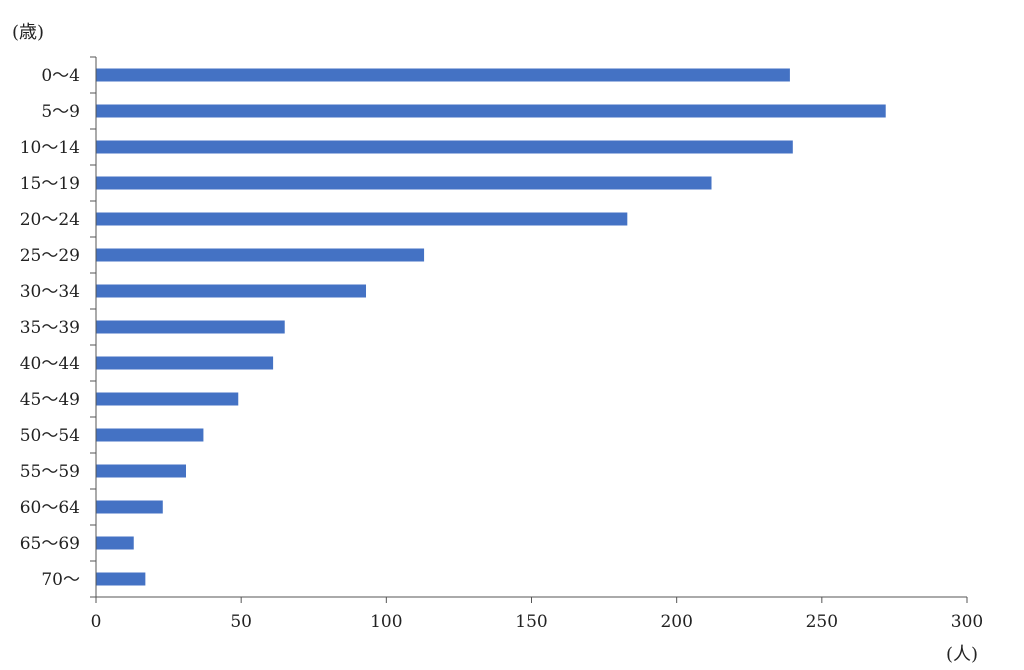 Image resolution: width=1024 pixels, height=670 pixels. What do you see at coordinates (50, 508) in the screenshot?
I see `y-tick-label: 60～64` at bounding box center [50, 508].